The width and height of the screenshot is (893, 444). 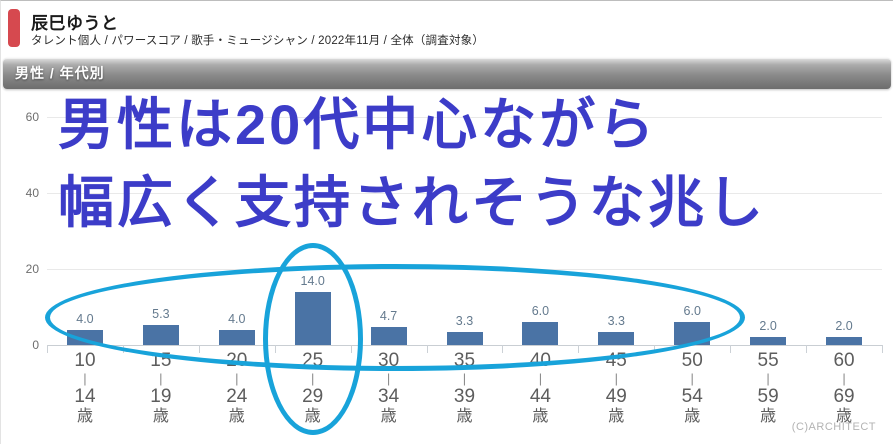 I want to click on x-category-number: 34, so click(x=389, y=396).